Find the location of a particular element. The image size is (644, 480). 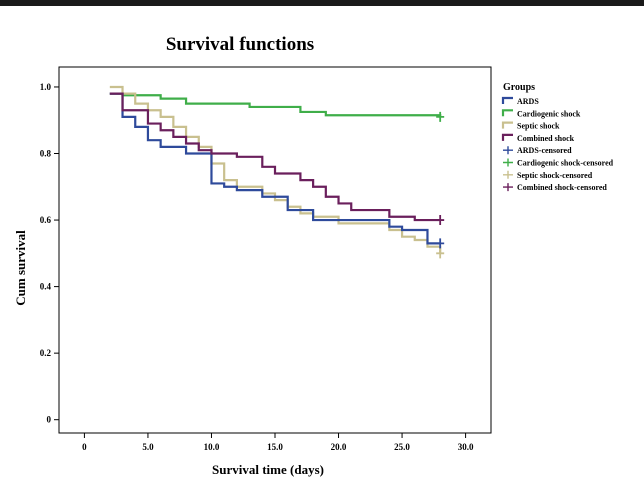

censor-mark-septic-shock is located at coordinates (440, 253).